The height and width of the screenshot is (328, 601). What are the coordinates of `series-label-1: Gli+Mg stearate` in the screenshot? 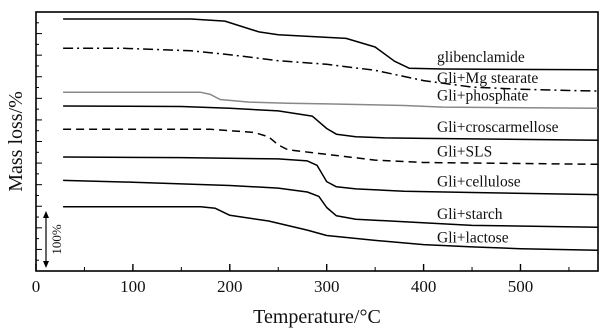 It's located at (487, 78).